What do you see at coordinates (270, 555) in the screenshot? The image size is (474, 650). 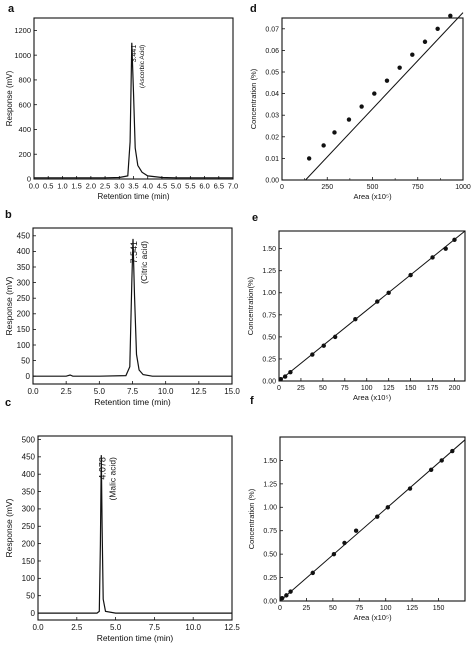 I see `y-tick-label: 0.50` at bounding box center [270, 555].